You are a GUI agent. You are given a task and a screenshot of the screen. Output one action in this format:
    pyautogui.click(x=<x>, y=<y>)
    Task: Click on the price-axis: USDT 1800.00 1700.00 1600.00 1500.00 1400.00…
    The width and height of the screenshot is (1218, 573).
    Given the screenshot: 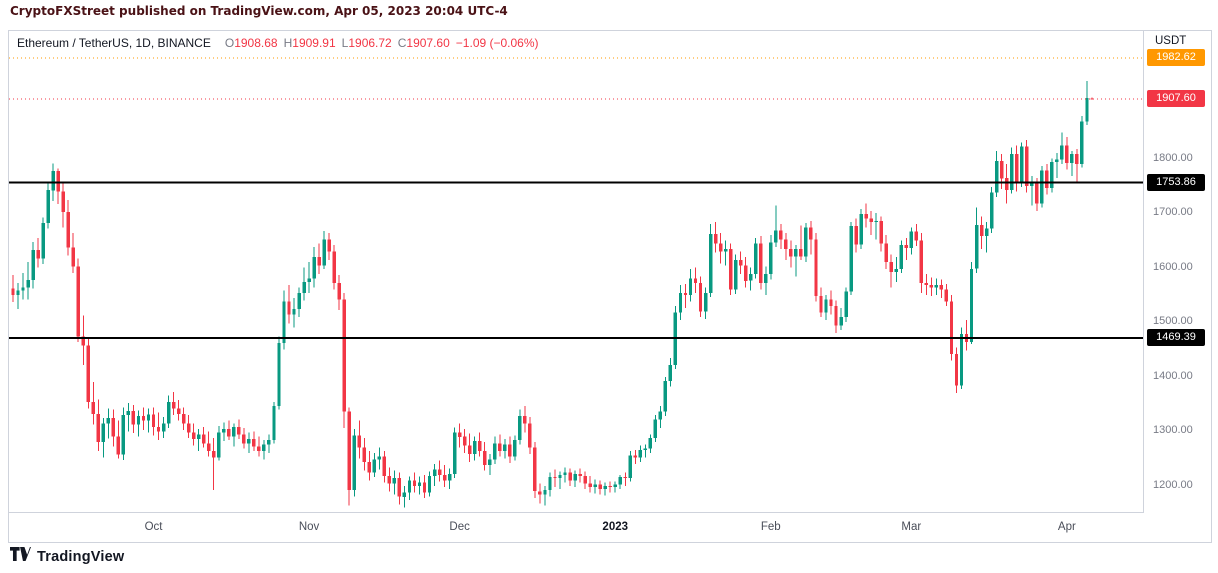 What is the action you would take?
    pyautogui.click(x=1178, y=272)
    